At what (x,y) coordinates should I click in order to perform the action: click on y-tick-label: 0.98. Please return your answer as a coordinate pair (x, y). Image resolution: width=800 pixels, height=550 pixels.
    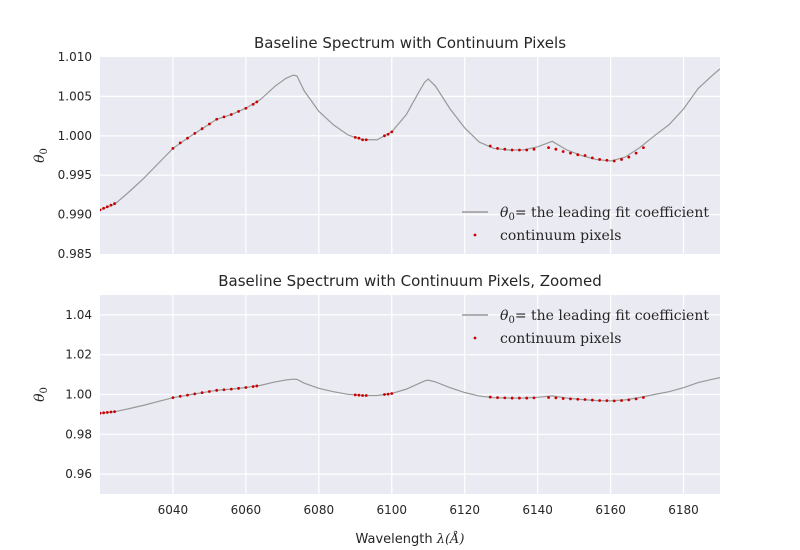
    Looking at the image, I should click on (78, 434).